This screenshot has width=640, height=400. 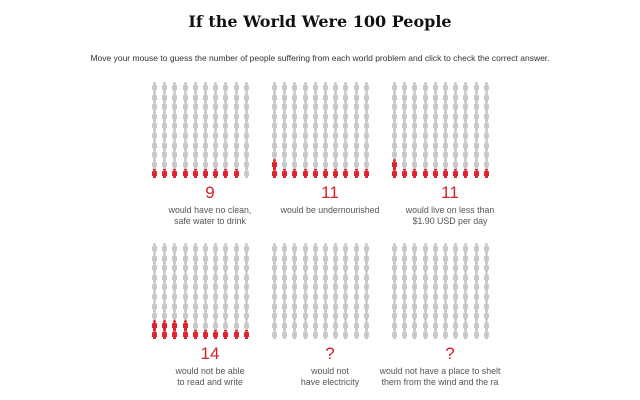 What do you see at coordinates (331, 293) in the screenshot?
I see `people-grid` at bounding box center [331, 293].